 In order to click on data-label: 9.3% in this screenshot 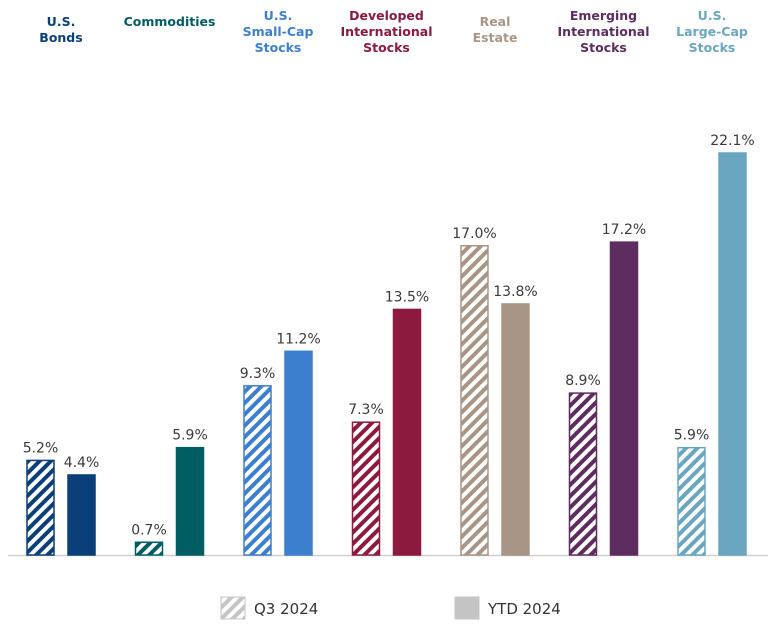, I will do `click(258, 374)`.